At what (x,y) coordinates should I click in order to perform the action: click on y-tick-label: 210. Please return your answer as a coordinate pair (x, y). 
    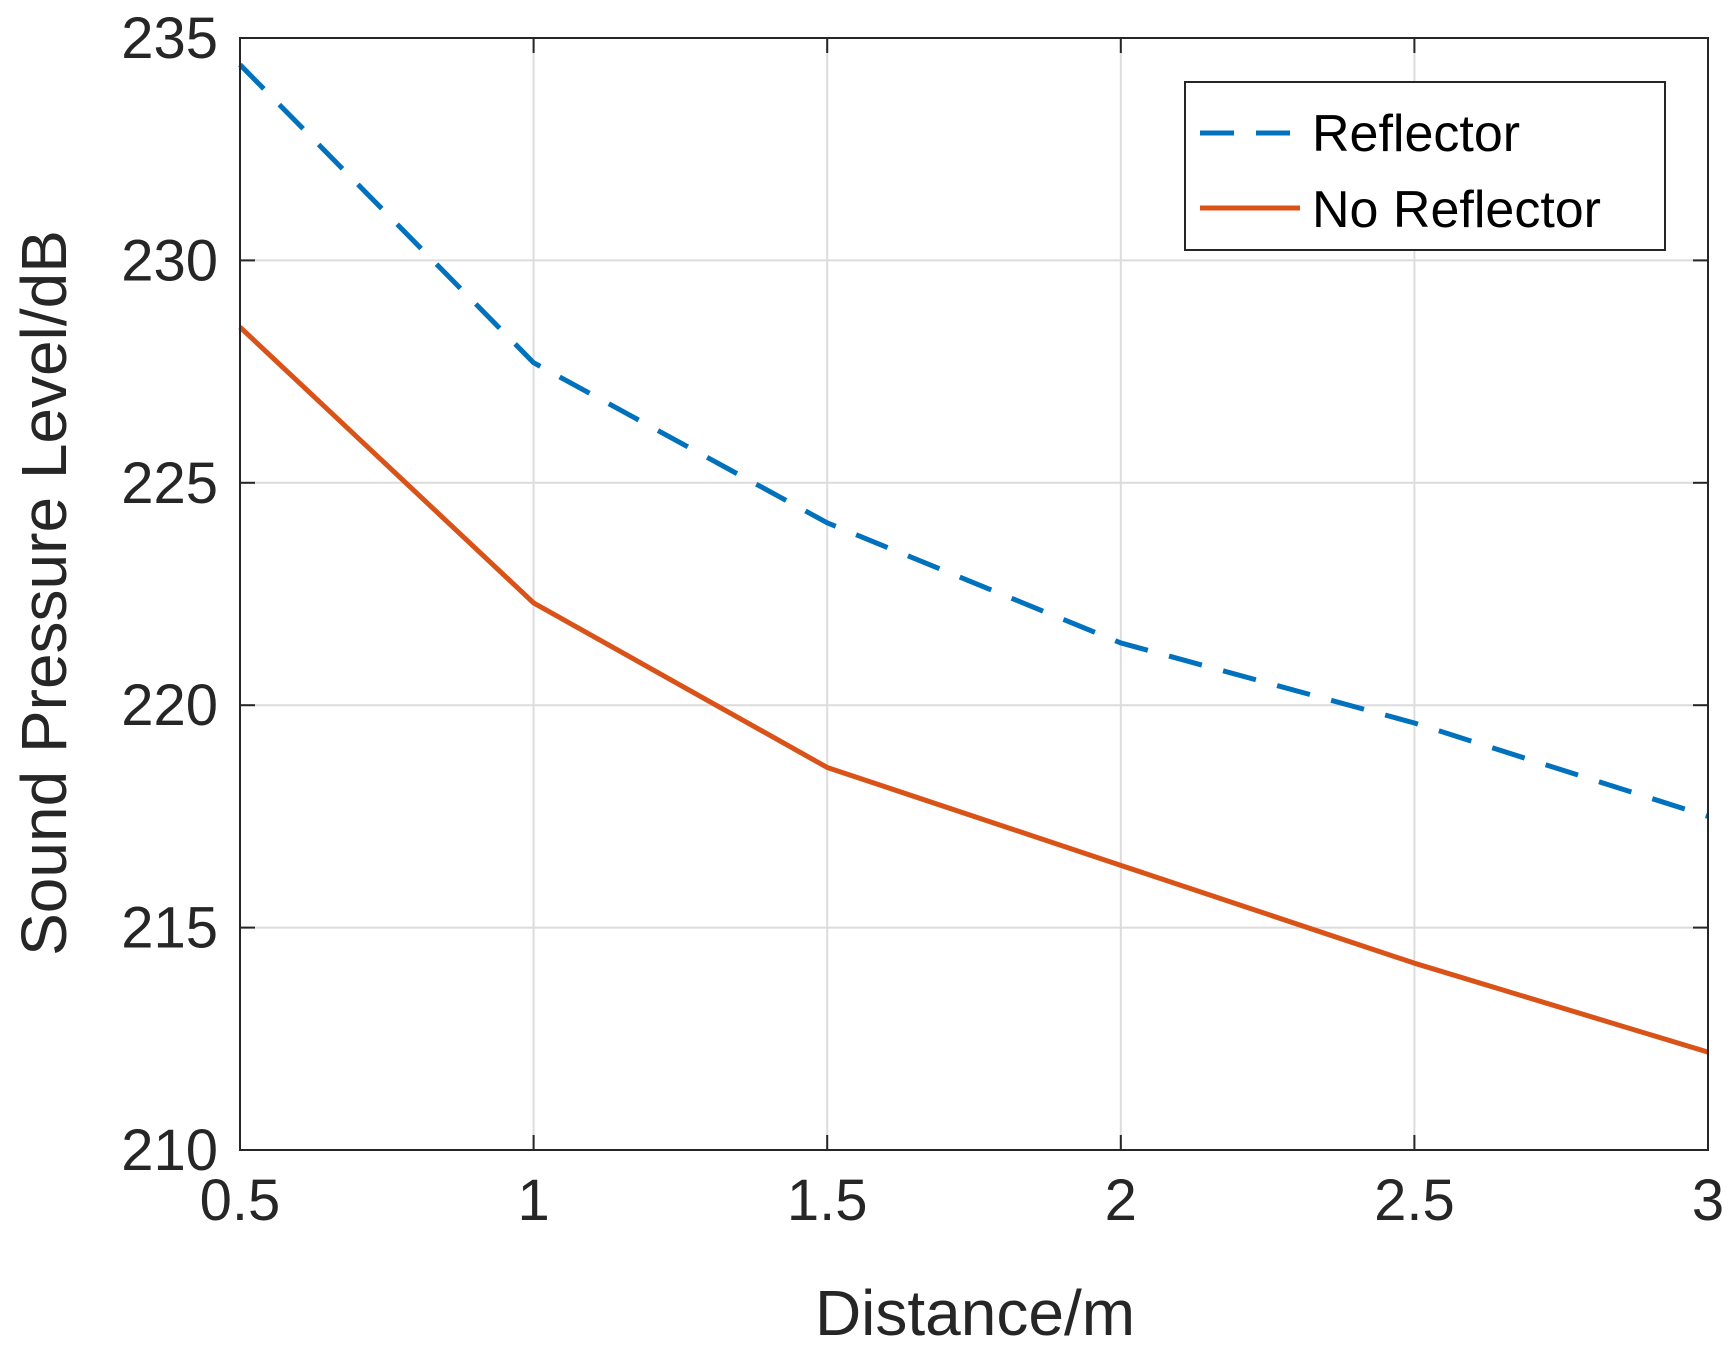
    Looking at the image, I should click on (169, 1150).